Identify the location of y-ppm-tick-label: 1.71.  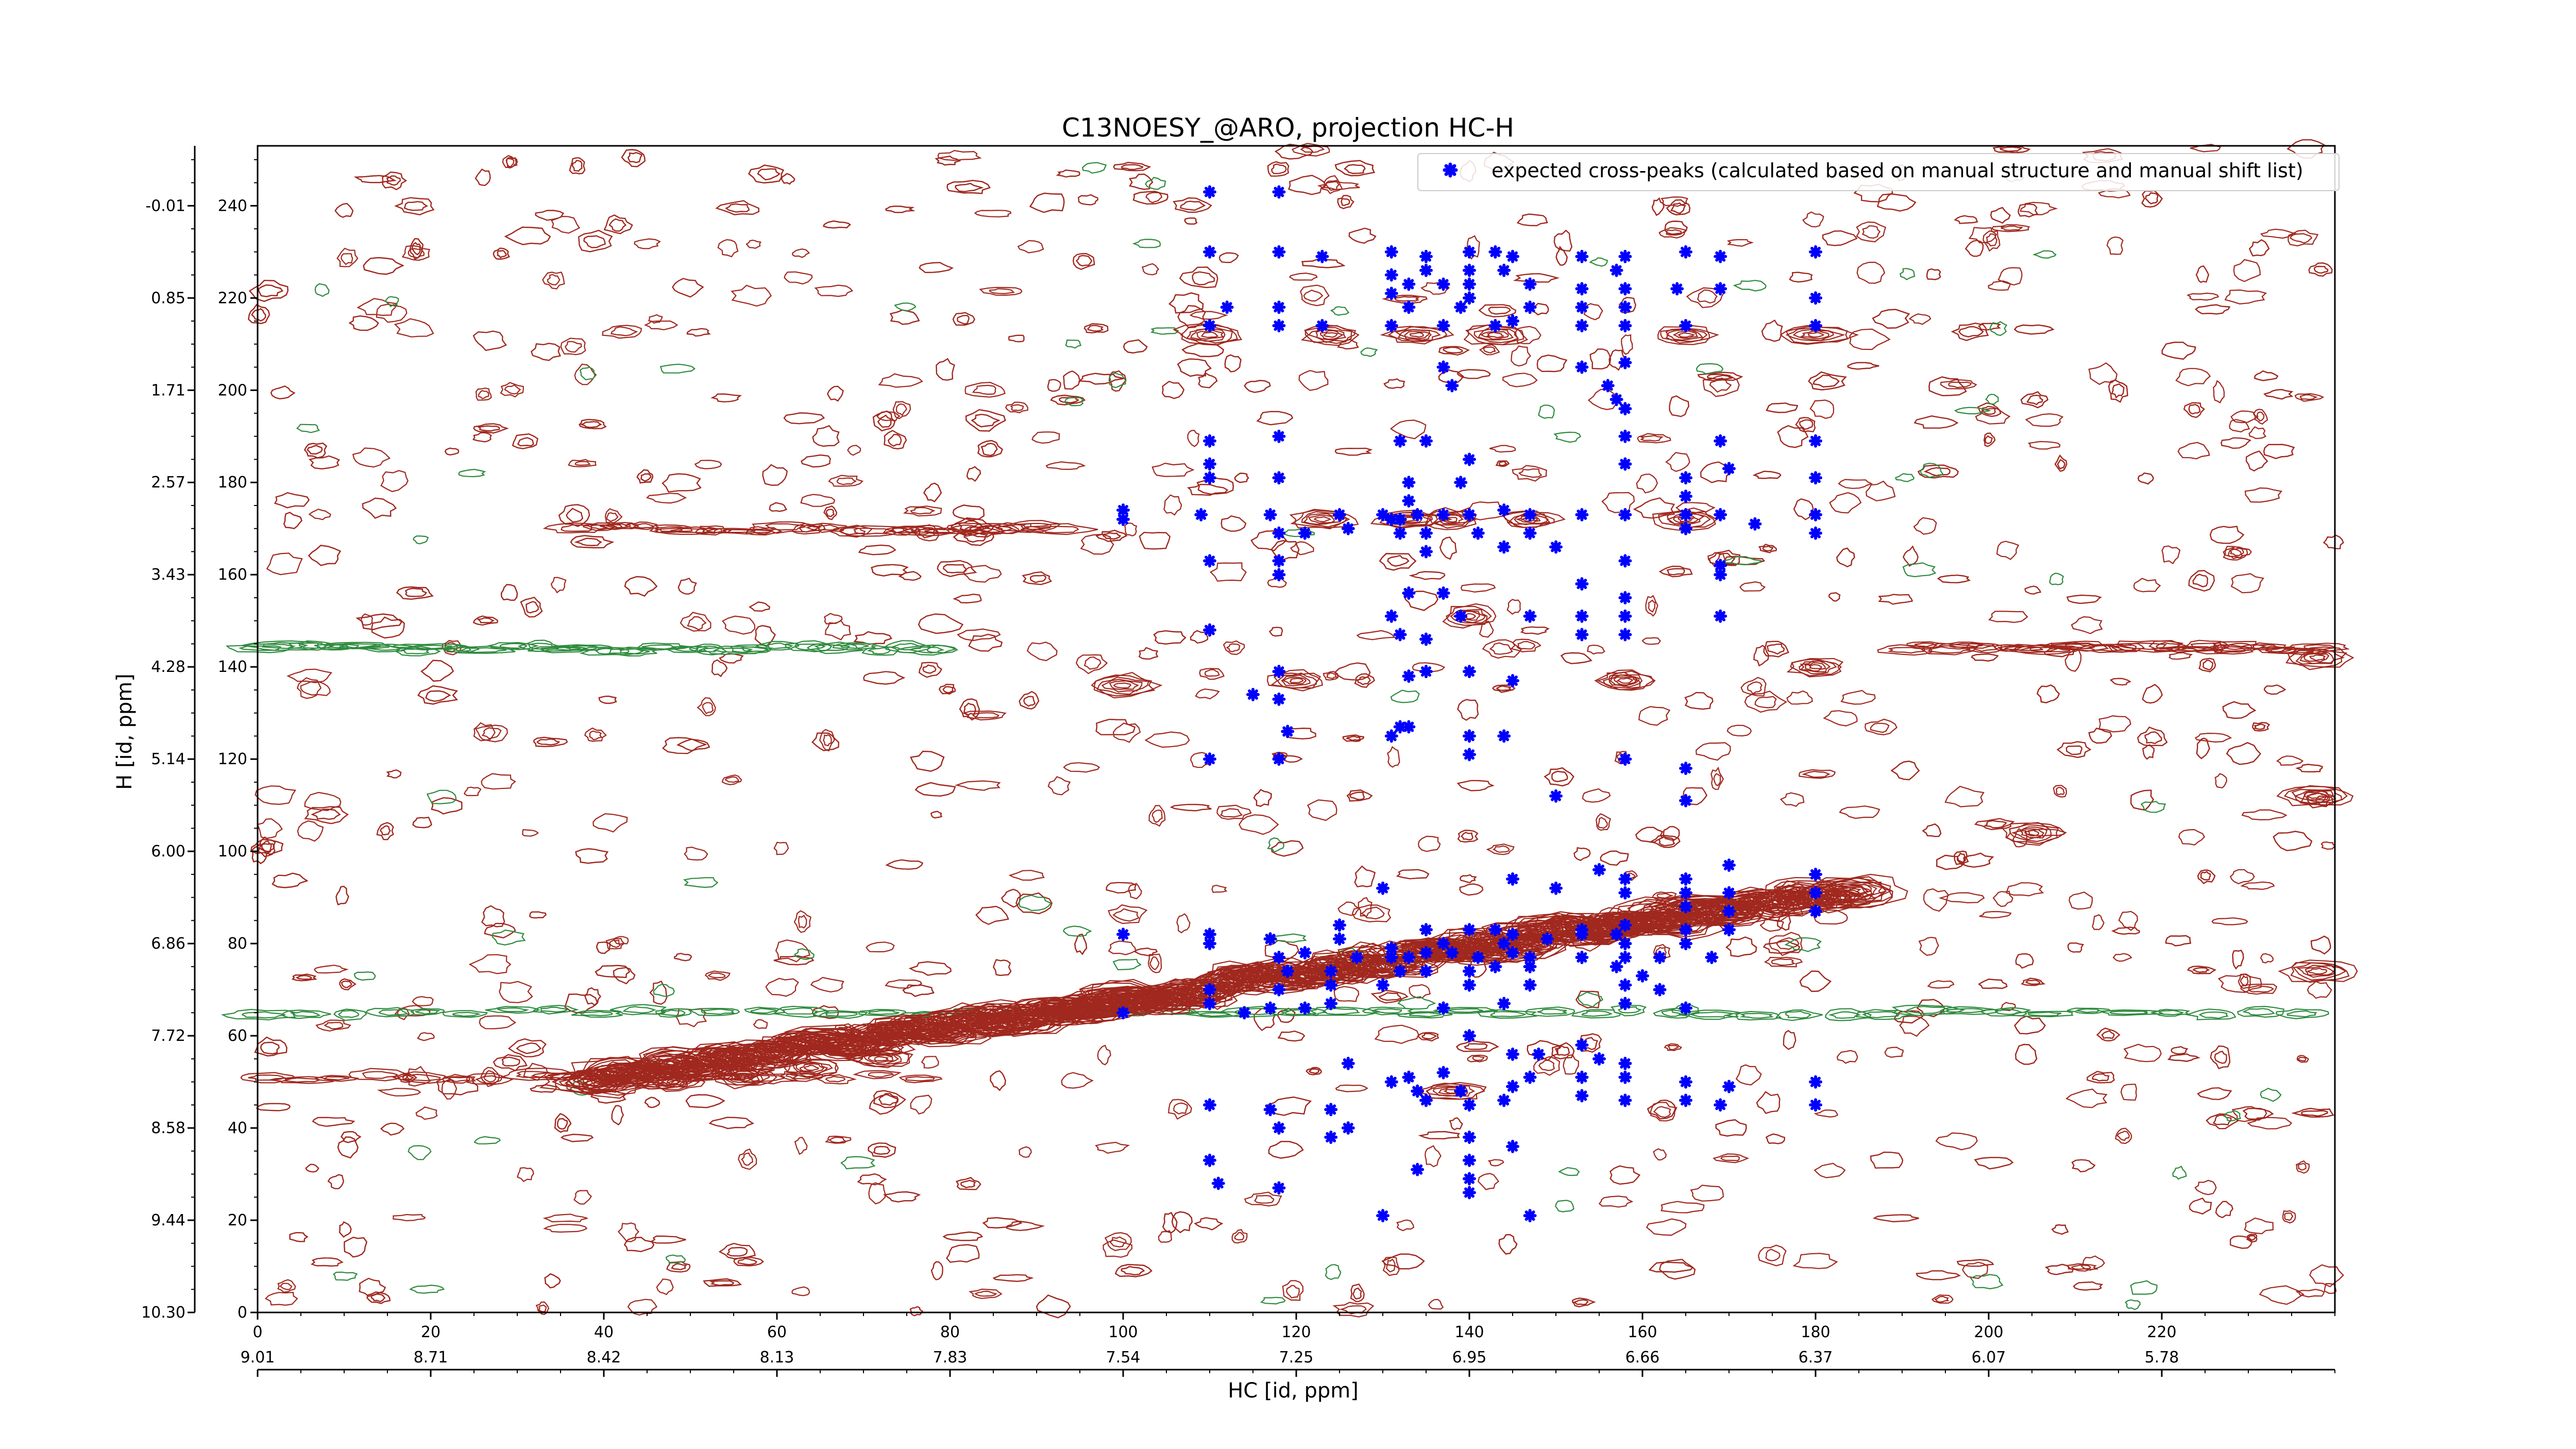
(168, 390).